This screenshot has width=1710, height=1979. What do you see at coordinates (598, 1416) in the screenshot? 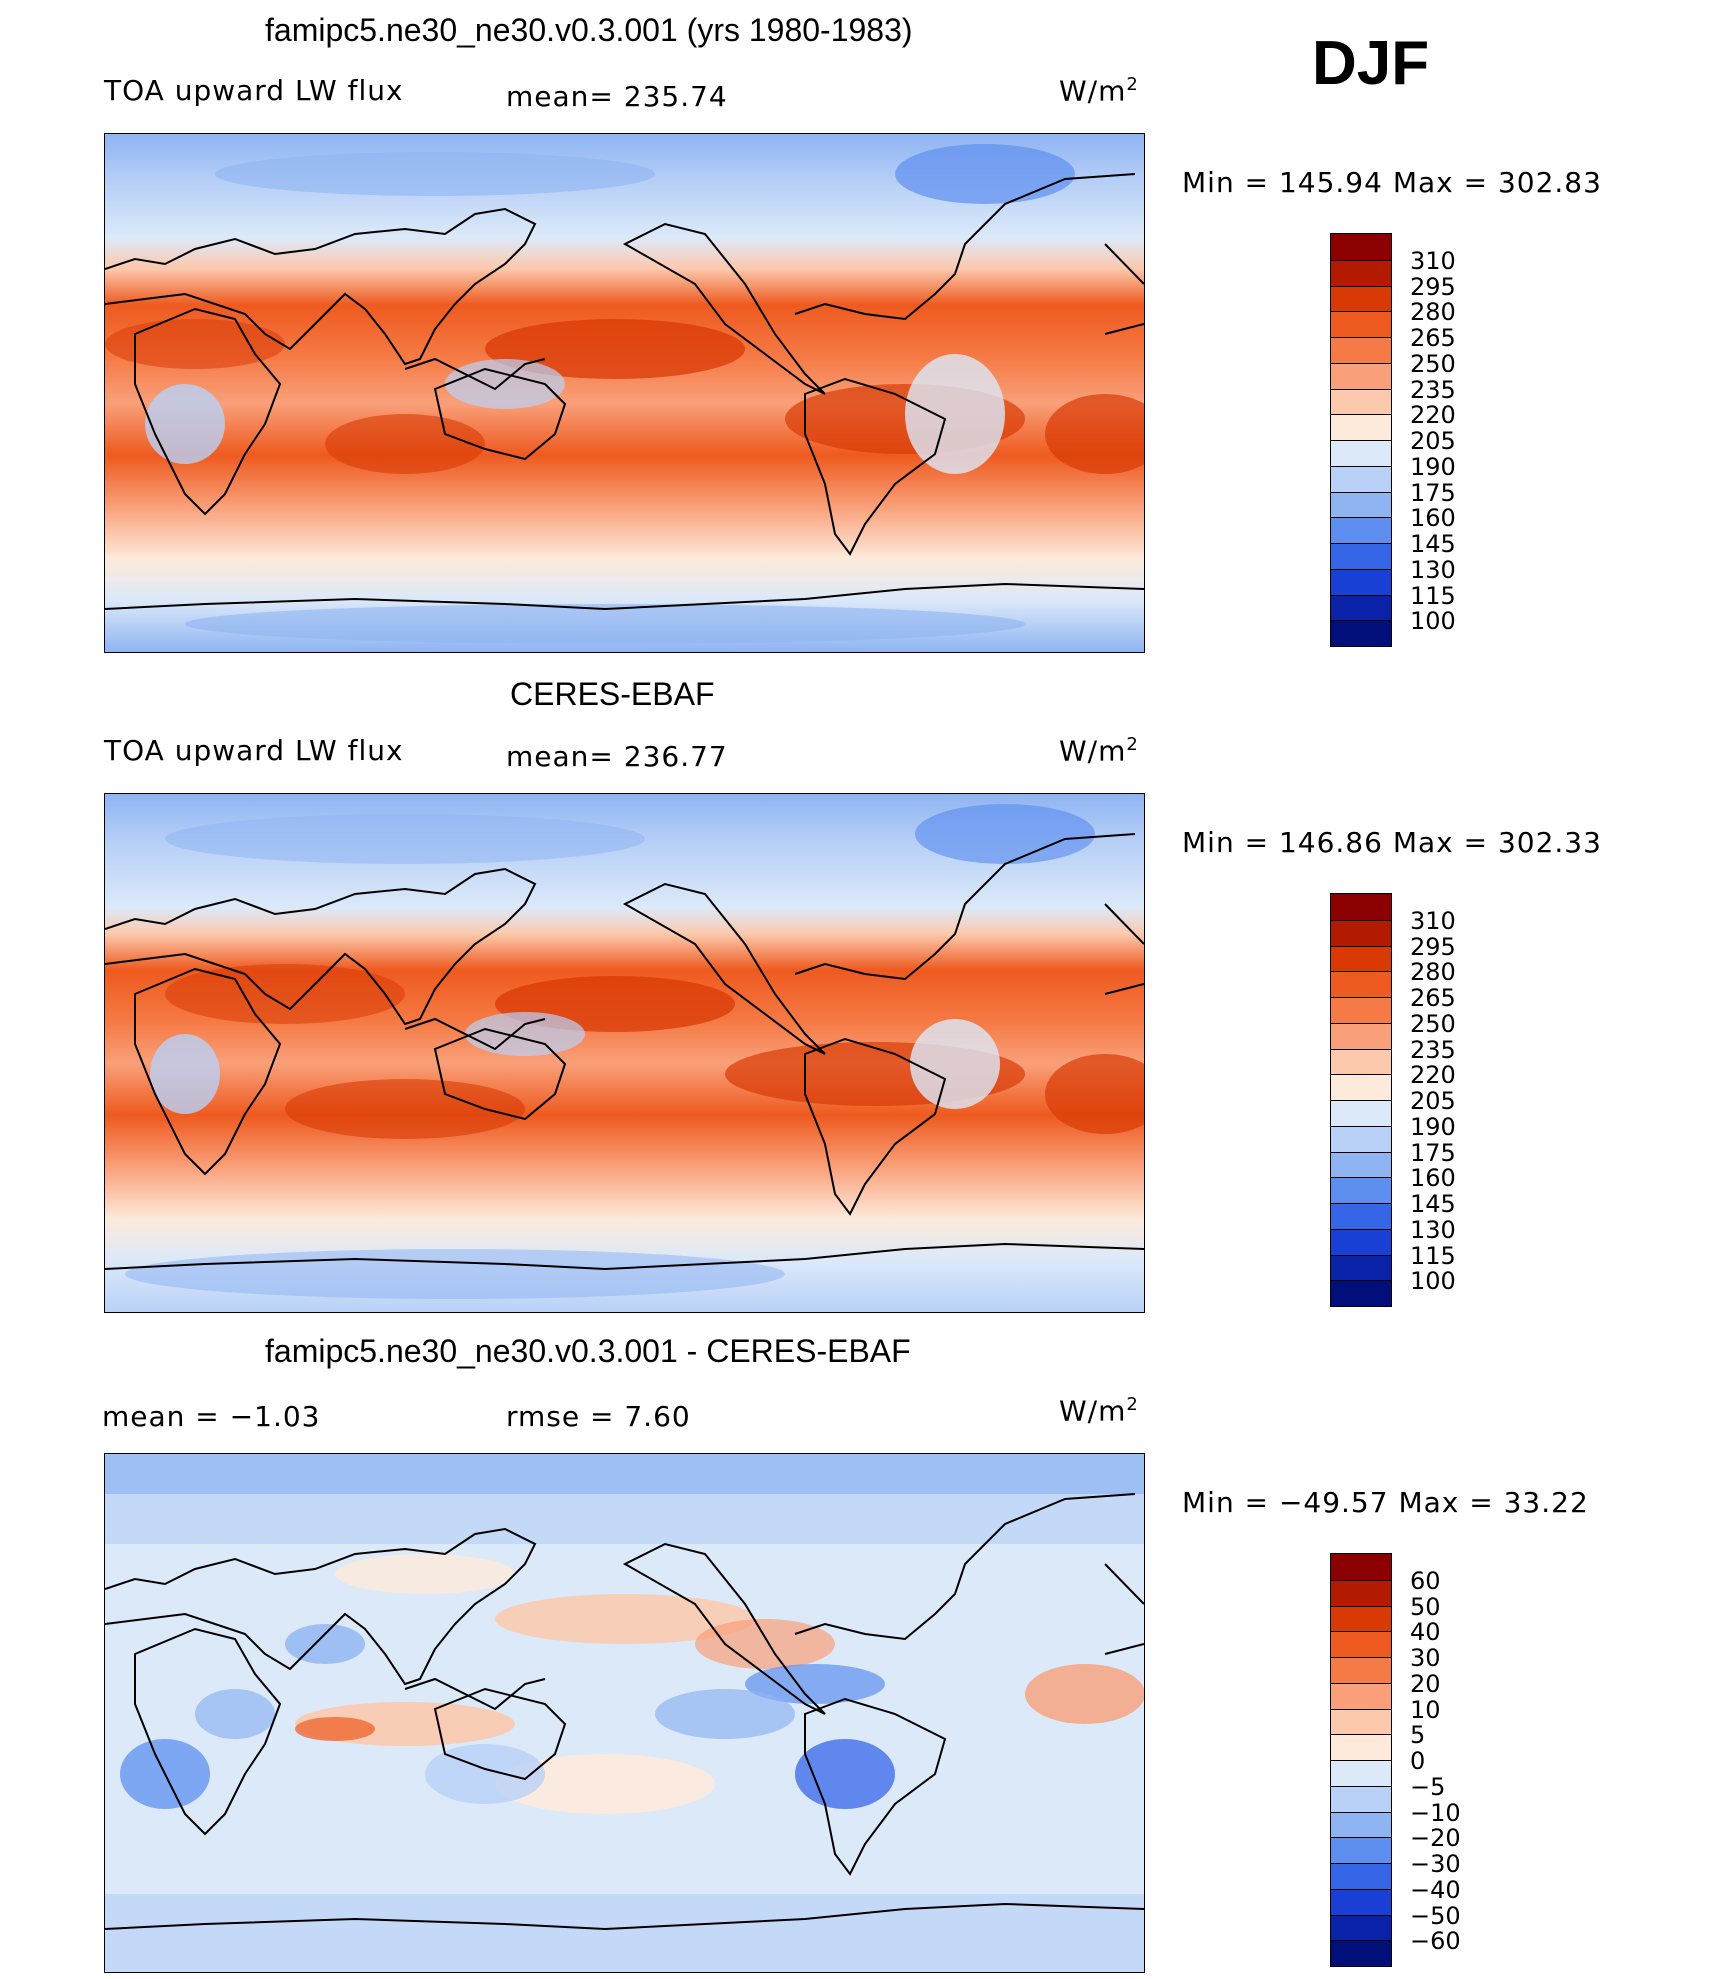
I see `panel-diff-rmse-label: rmse = 7.60` at bounding box center [598, 1416].